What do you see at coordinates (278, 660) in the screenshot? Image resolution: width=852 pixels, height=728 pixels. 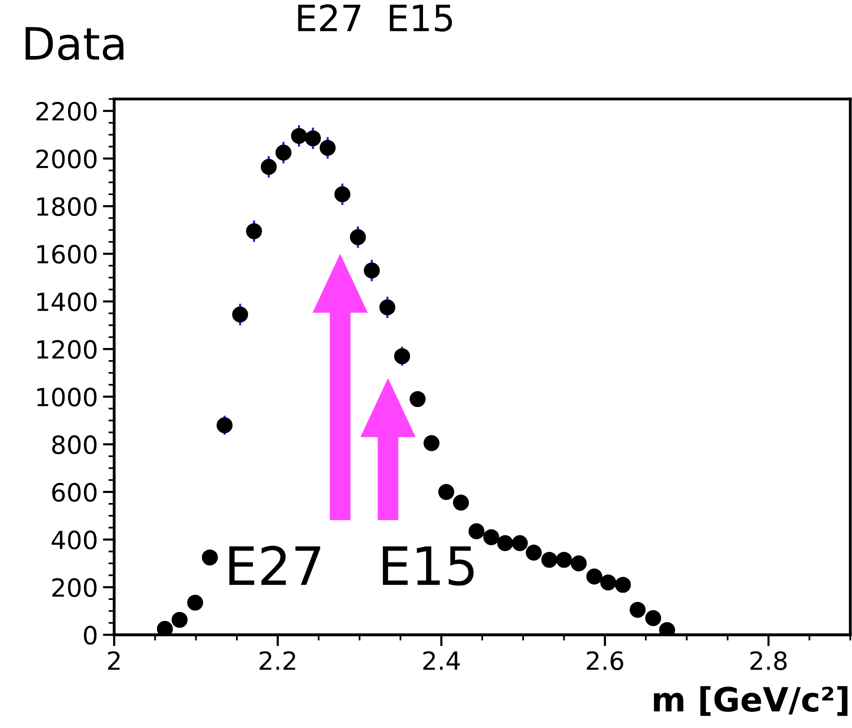 I see `x-tick-label: 2.2` at bounding box center [278, 660].